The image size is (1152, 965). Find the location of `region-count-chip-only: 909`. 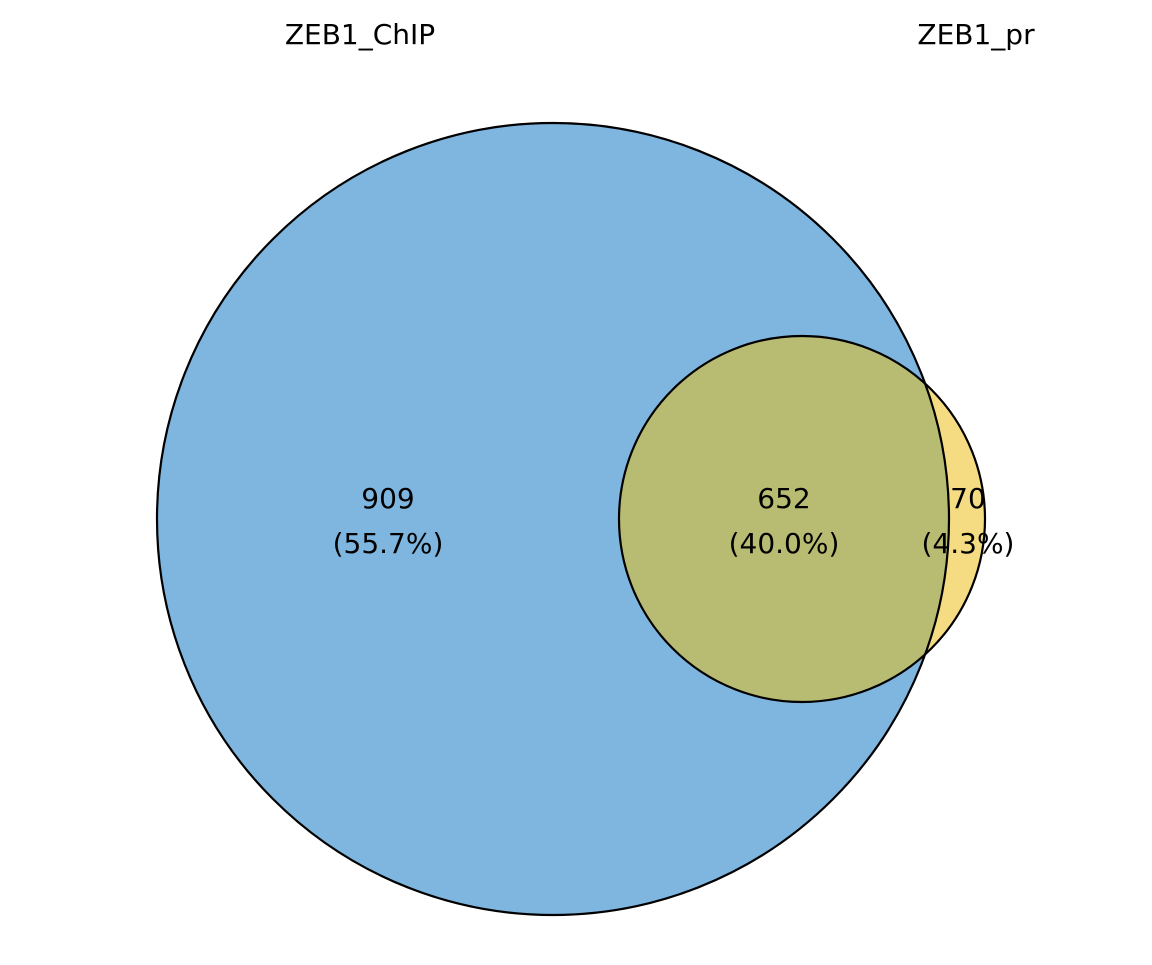

region-count-chip-only: 909 is located at coordinates (387, 498).